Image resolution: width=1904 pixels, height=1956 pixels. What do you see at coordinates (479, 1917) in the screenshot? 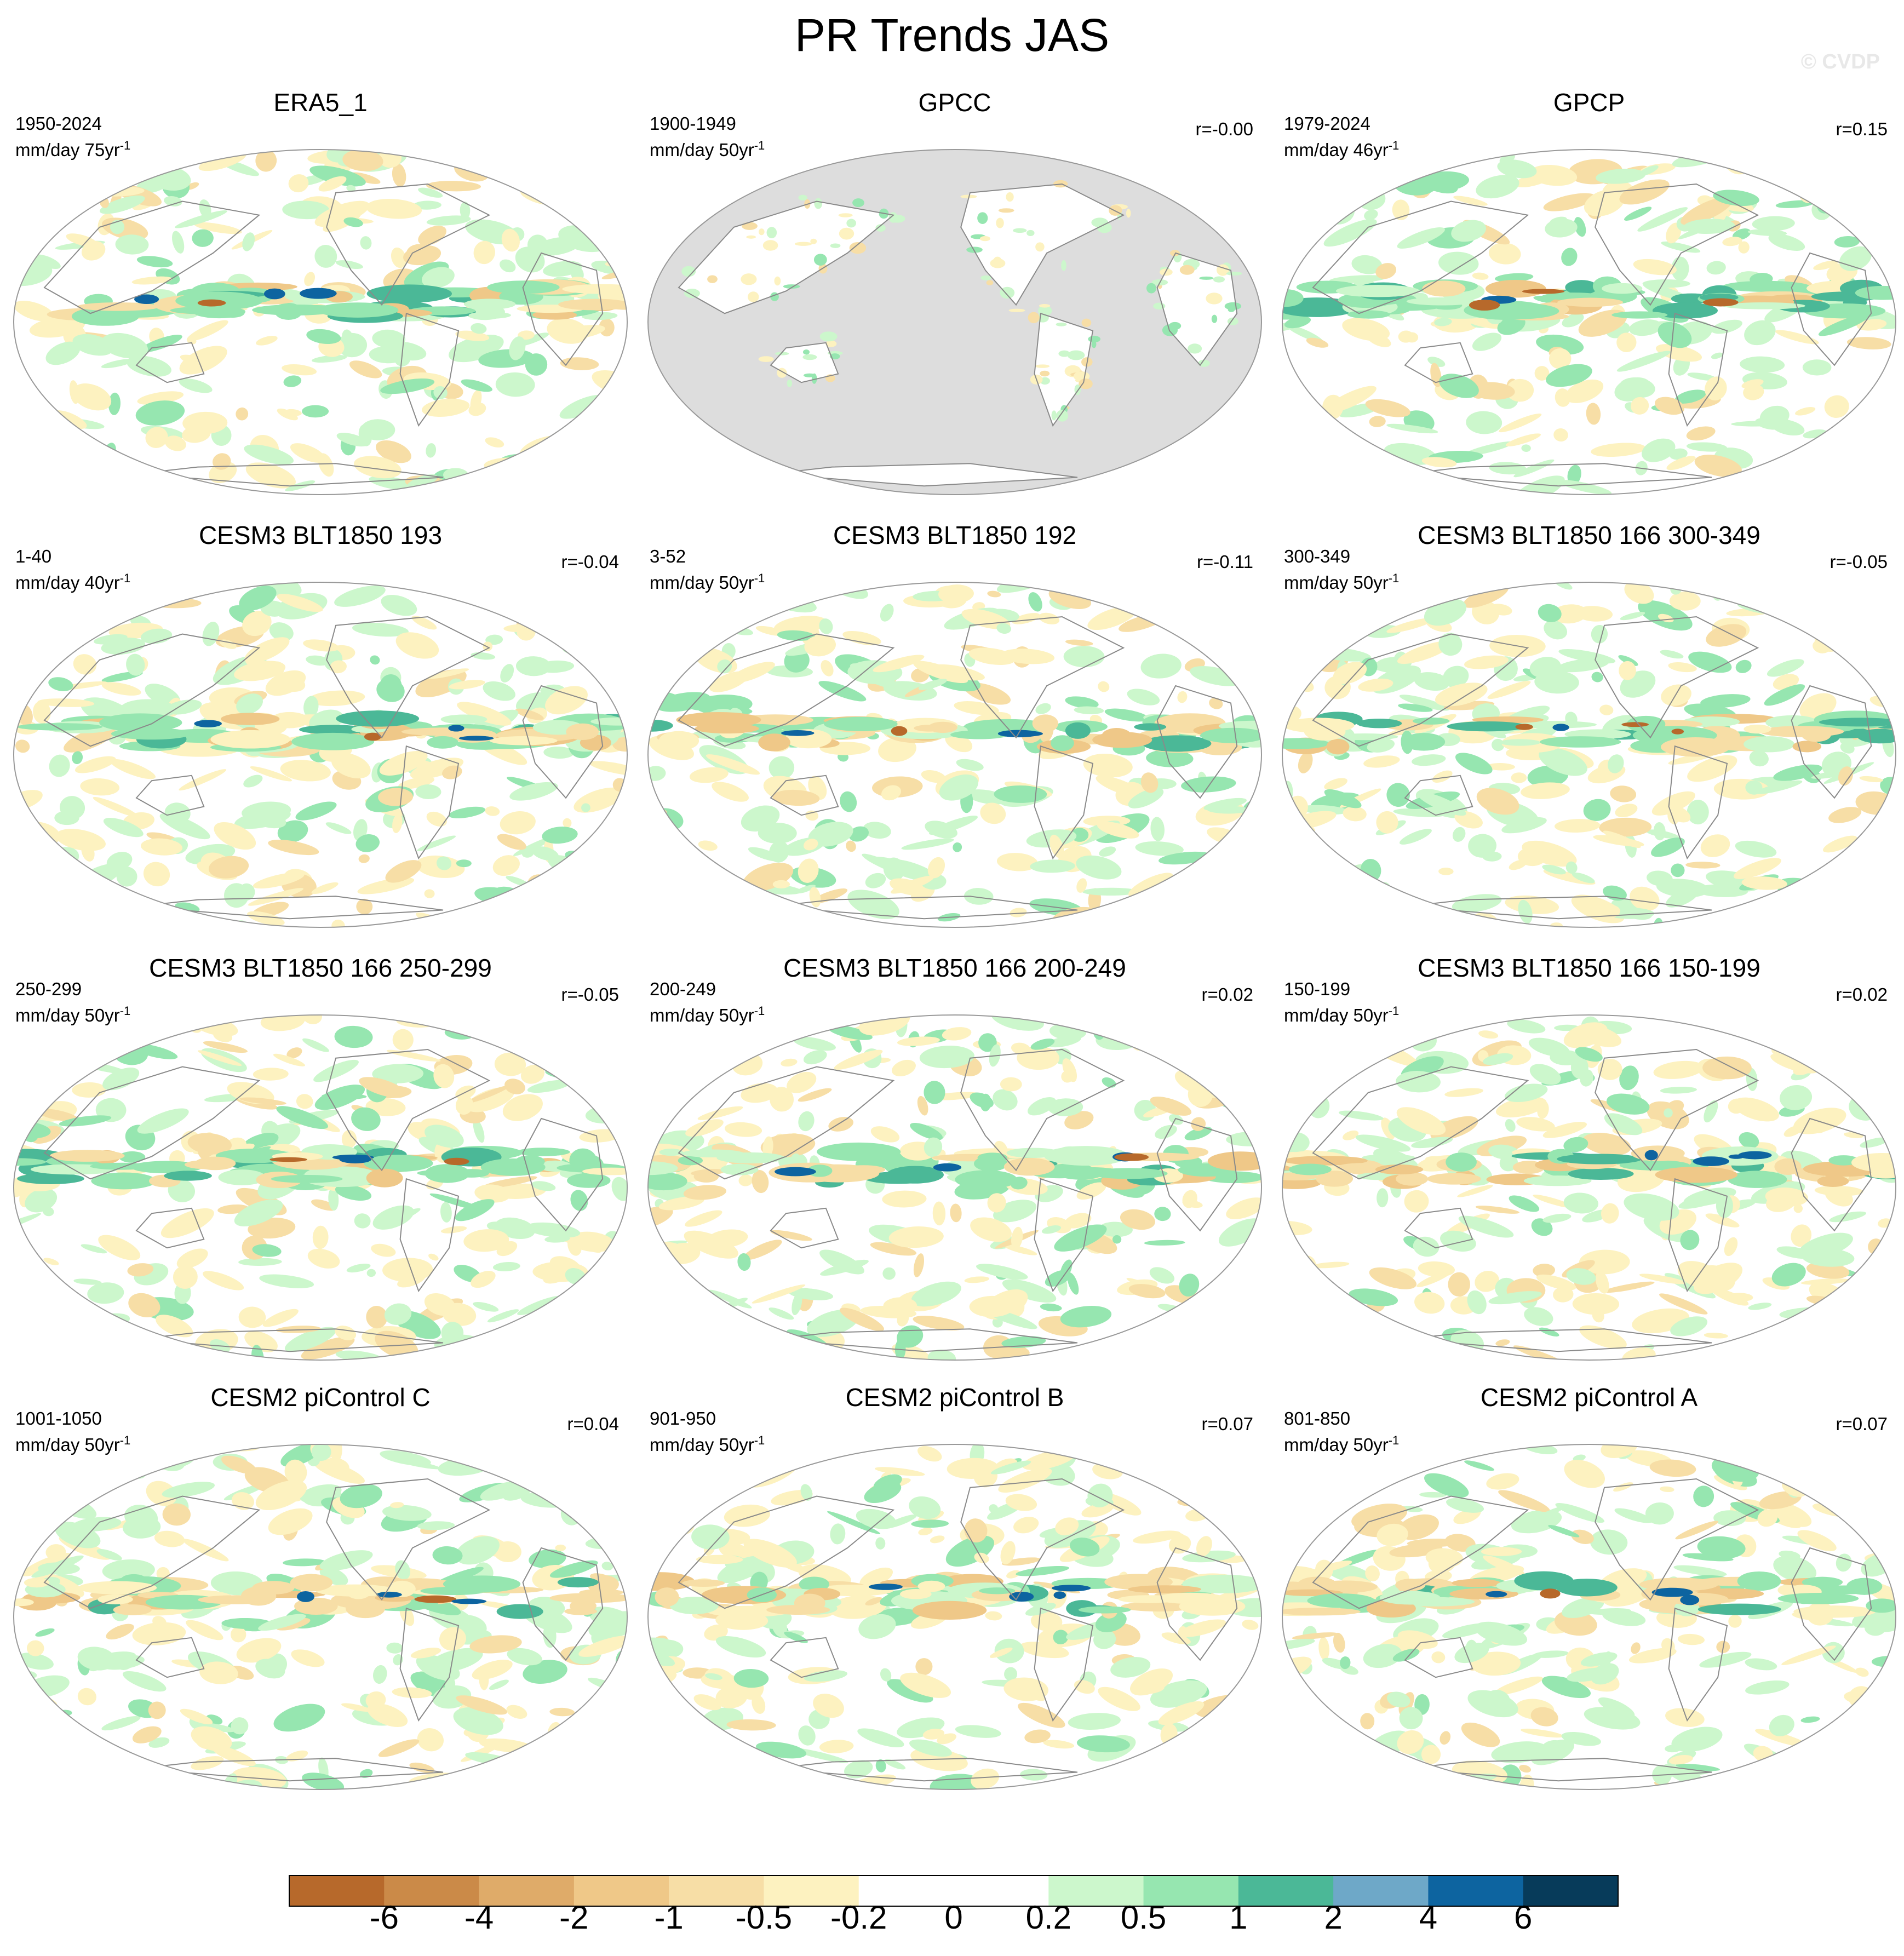
I see `colorbar-tick-label: -4` at bounding box center [479, 1917].